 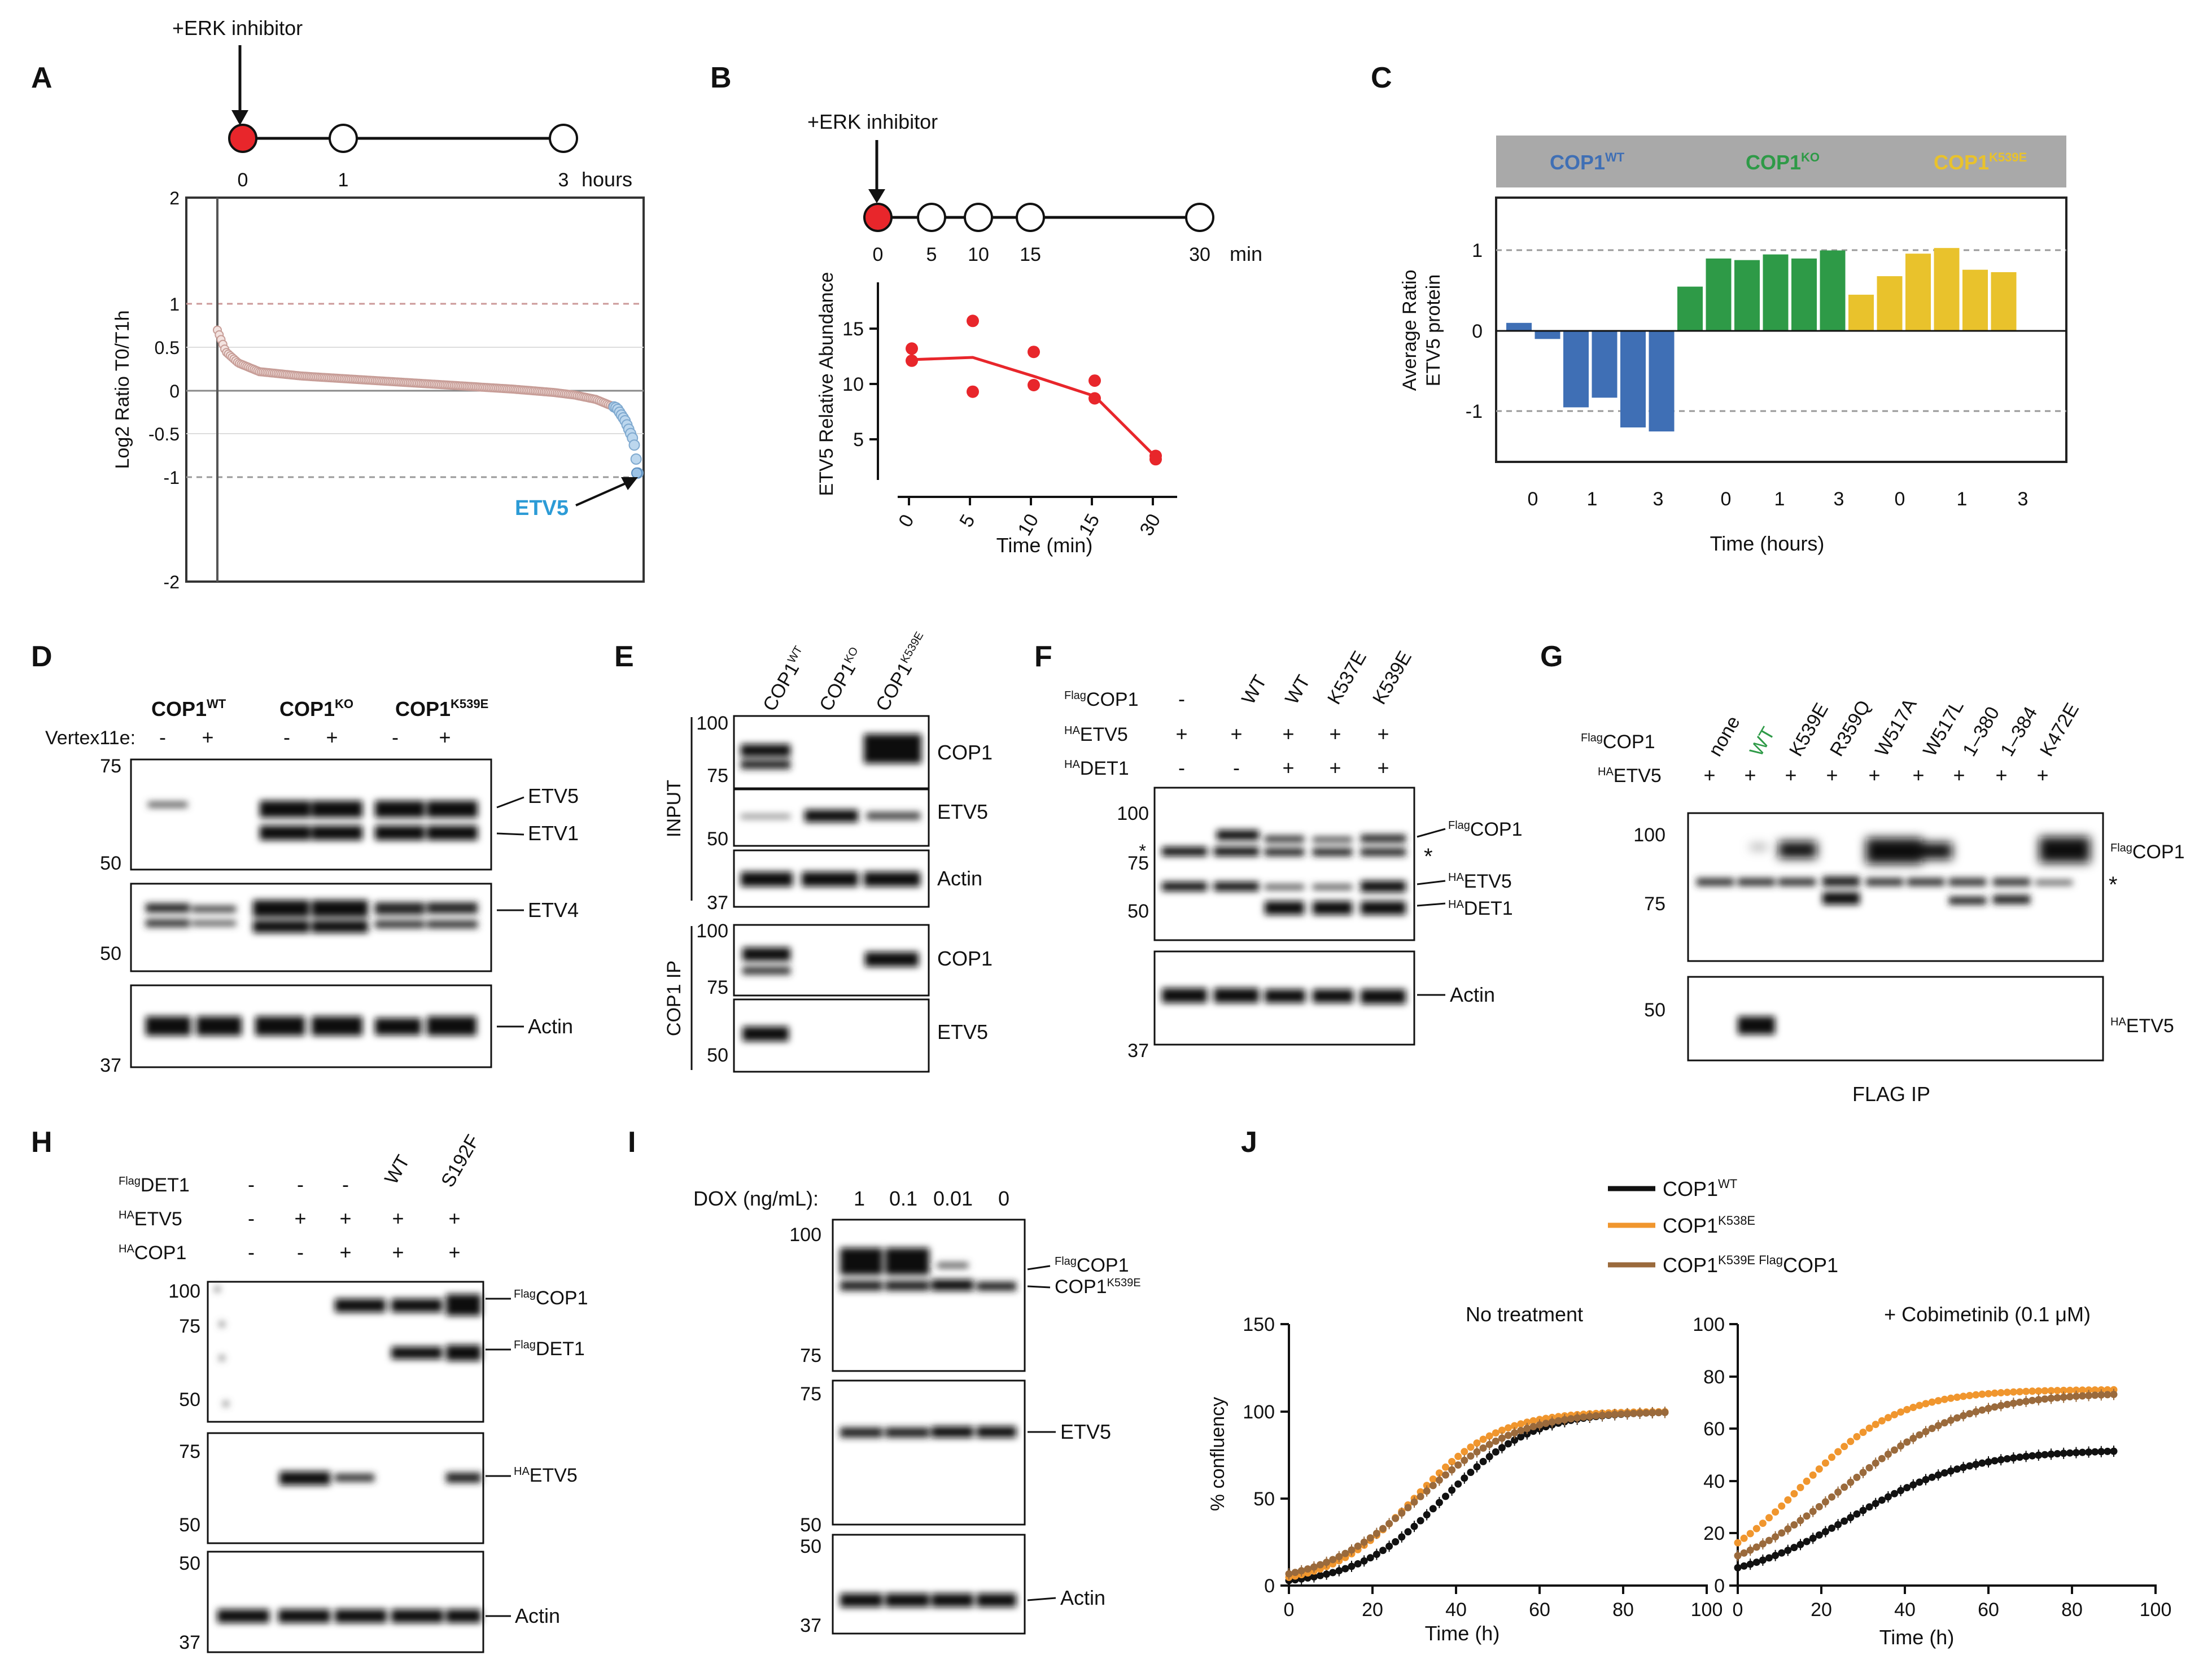 What do you see at coordinates (1474, 411) in the screenshot?
I see `y-tick: -1` at bounding box center [1474, 411].